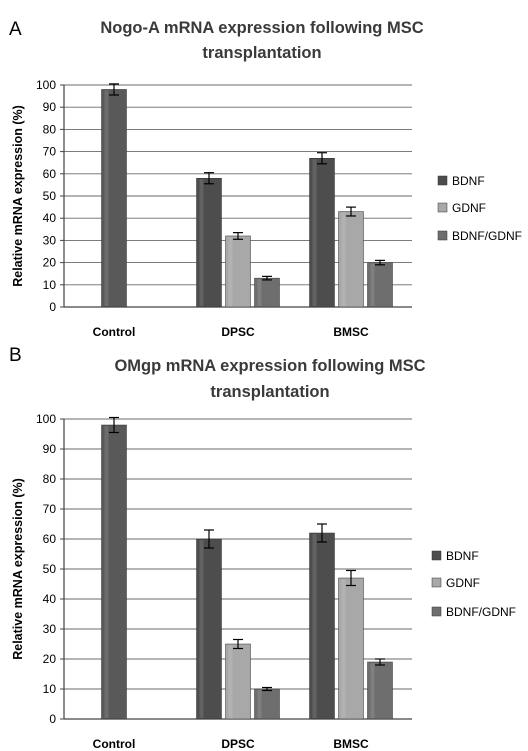 The image size is (528, 751). What do you see at coordinates (15, 355) in the screenshot?
I see `panel-label: B` at bounding box center [15, 355].